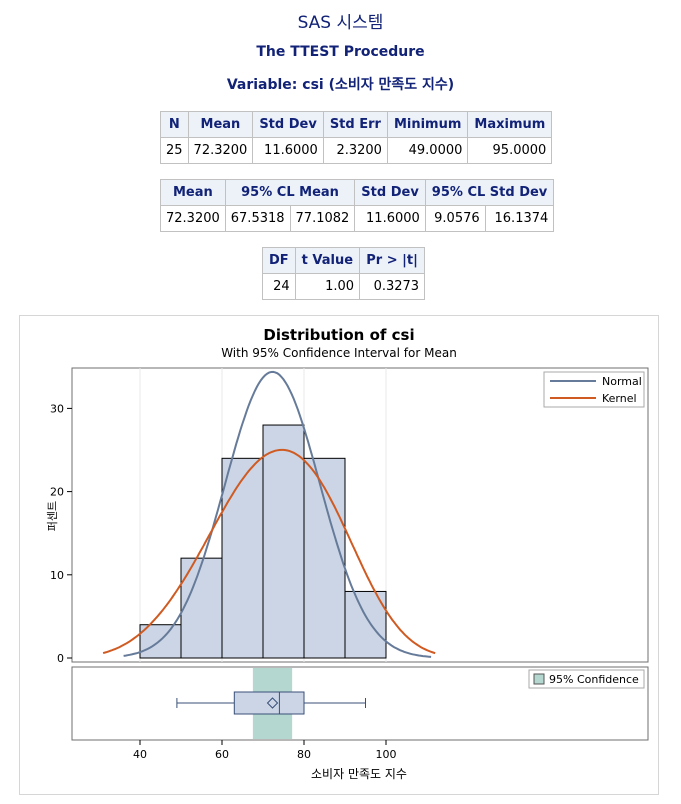 The height and width of the screenshot is (804, 681). What do you see at coordinates (510, 124) in the screenshot?
I see `col-maximum: Maximum` at bounding box center [510, 124].